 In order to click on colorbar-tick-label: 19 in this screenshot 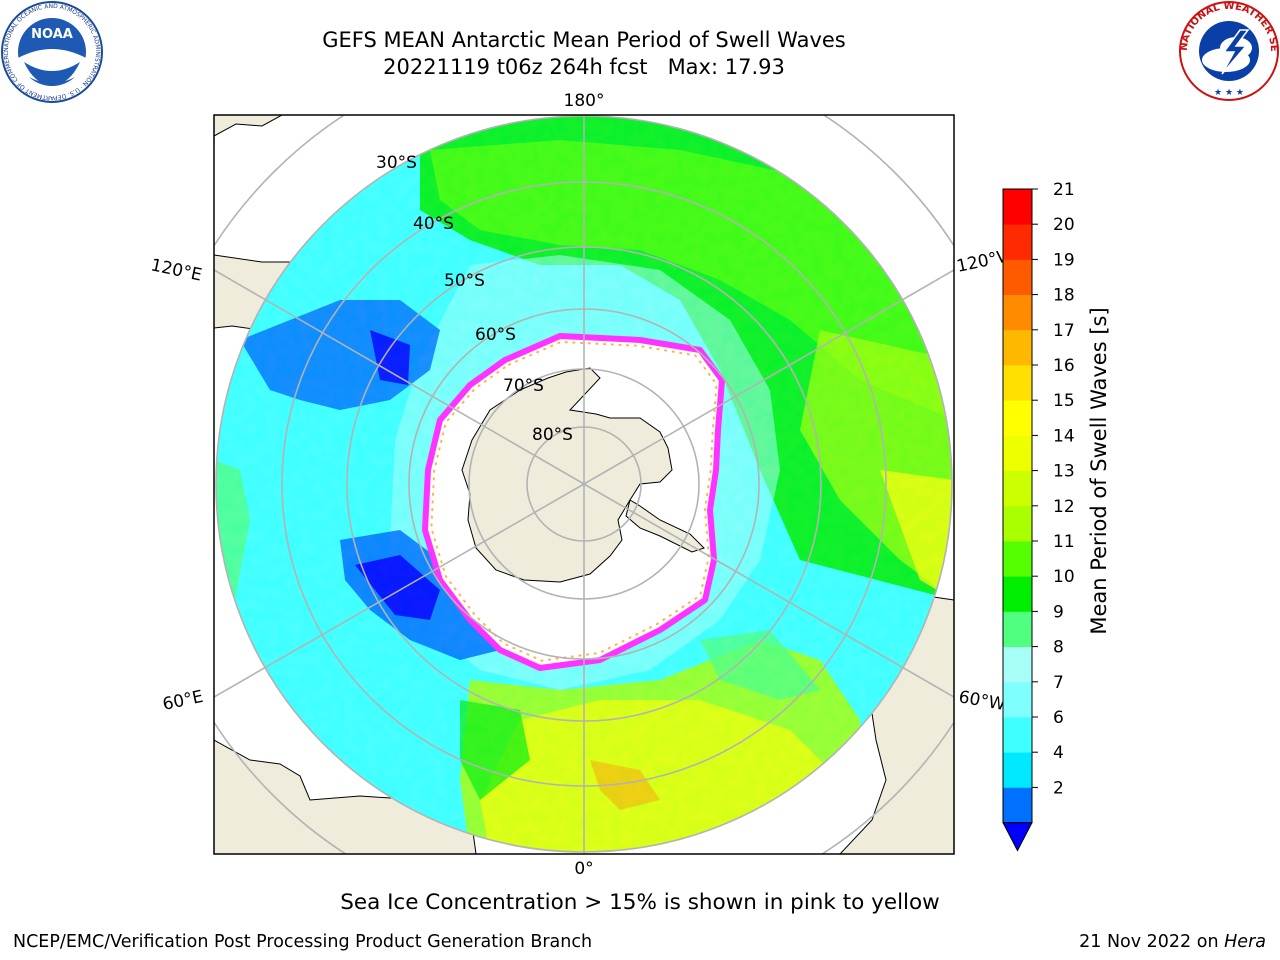, I will do `click(1064, 260)`.